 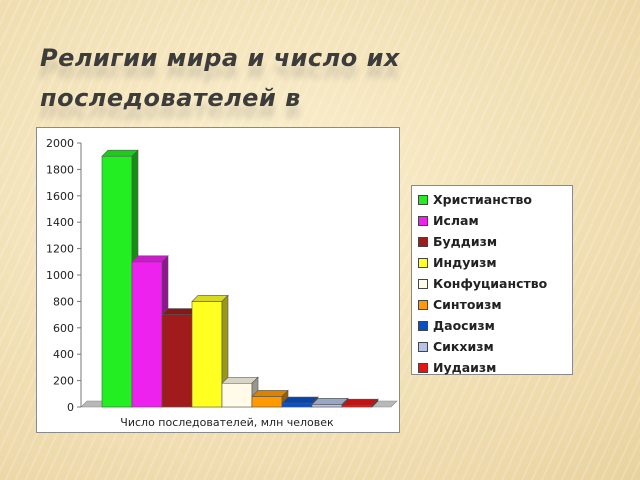 I want to click on legend-item: Синтоизм, so click(x=495, y=304).